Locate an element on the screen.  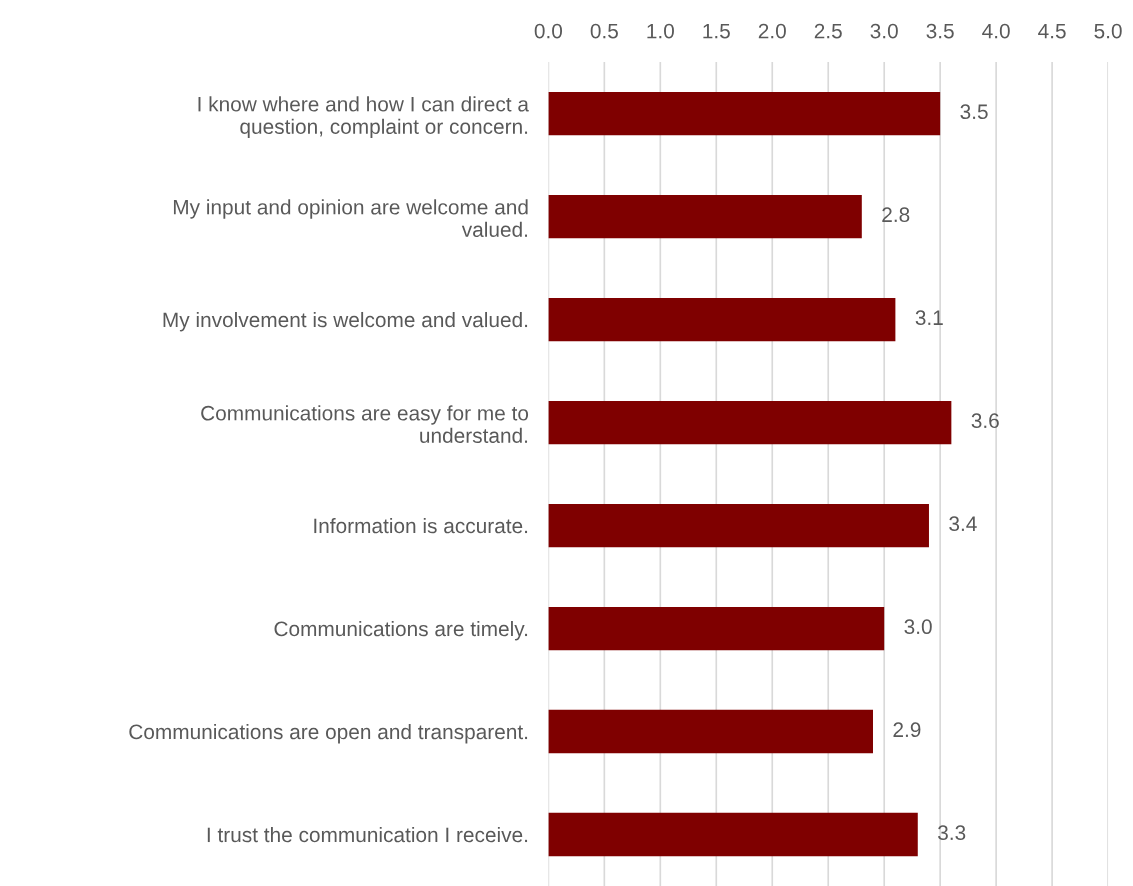
x-tick-label: 4.0 is located at coordinates (996, 31).